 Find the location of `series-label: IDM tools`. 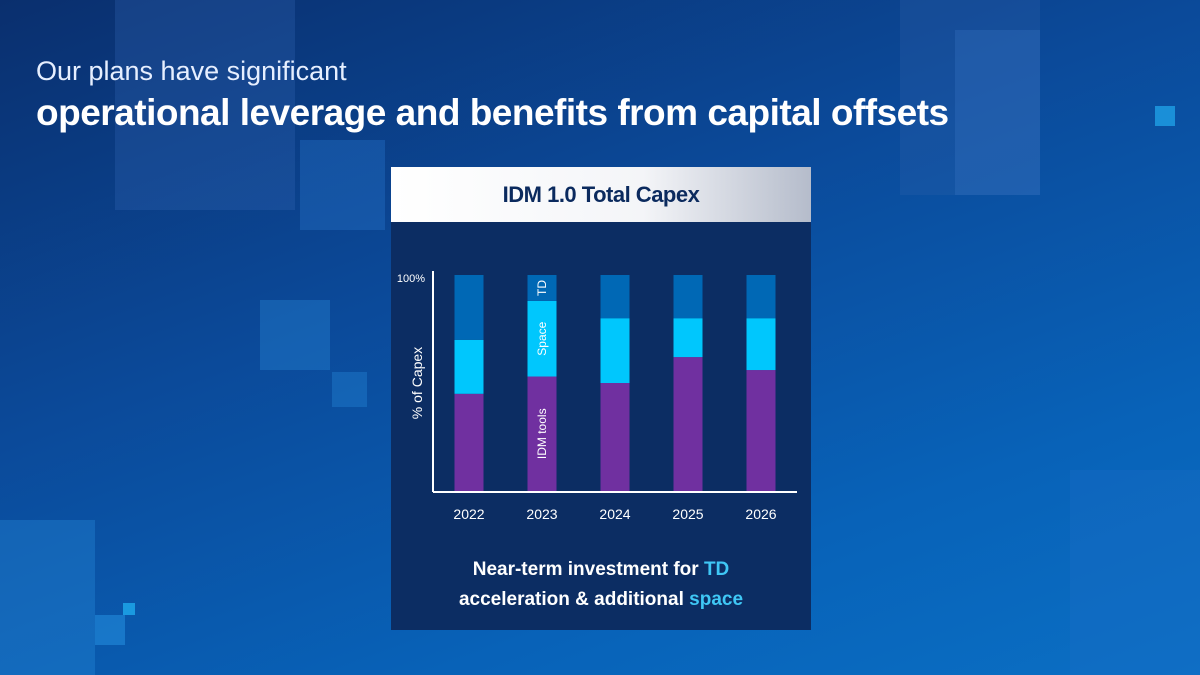

series-label: IDM tools is located at coordinates (542, 433).